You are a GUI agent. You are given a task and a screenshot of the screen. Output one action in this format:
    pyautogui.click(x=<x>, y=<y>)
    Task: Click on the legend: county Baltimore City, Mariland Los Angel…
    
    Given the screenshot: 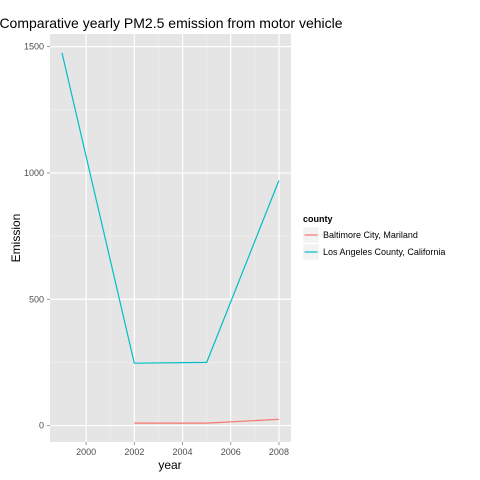 What is the action you would take?
    pyautogui.click(x=373, y=237)
    